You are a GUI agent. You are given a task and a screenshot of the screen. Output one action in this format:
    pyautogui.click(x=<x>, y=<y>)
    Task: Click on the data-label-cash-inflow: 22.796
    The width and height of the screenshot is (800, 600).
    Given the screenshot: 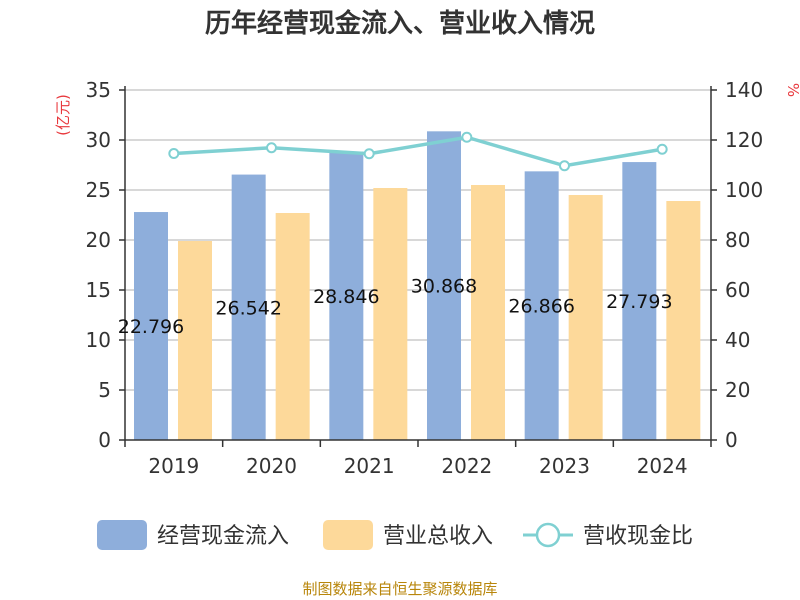 What is the action you would take?
    pyautogui.click(x=151, y=327)
    